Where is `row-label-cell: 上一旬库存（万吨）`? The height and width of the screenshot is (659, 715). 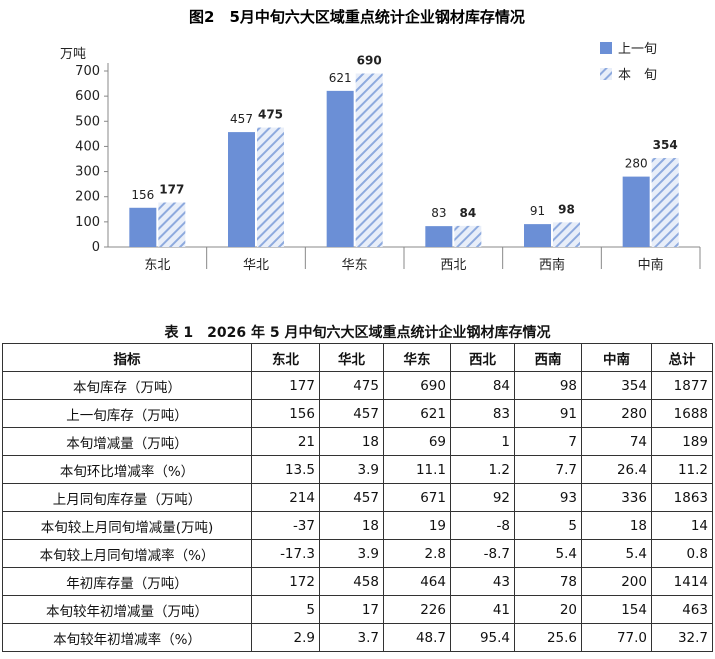
row-label-cell: 上一旬库存（万吨） is located at coordinates (127, 413).